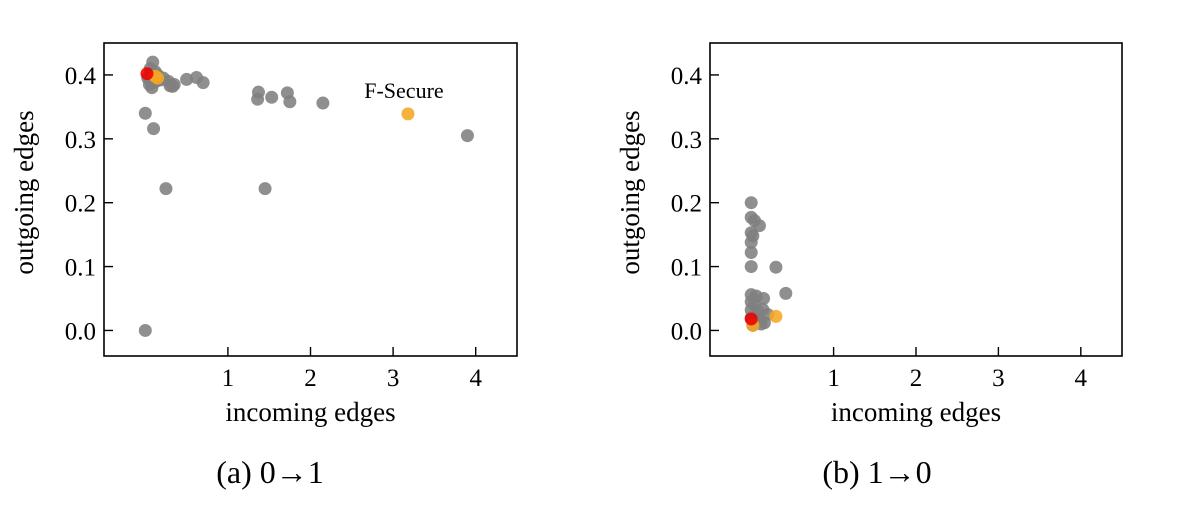 This screenshot has height=508, width=1189. Describe the element at coordinates (876, 472) in the screenshot. I see `caption-b: (b) 1→0` at that location.